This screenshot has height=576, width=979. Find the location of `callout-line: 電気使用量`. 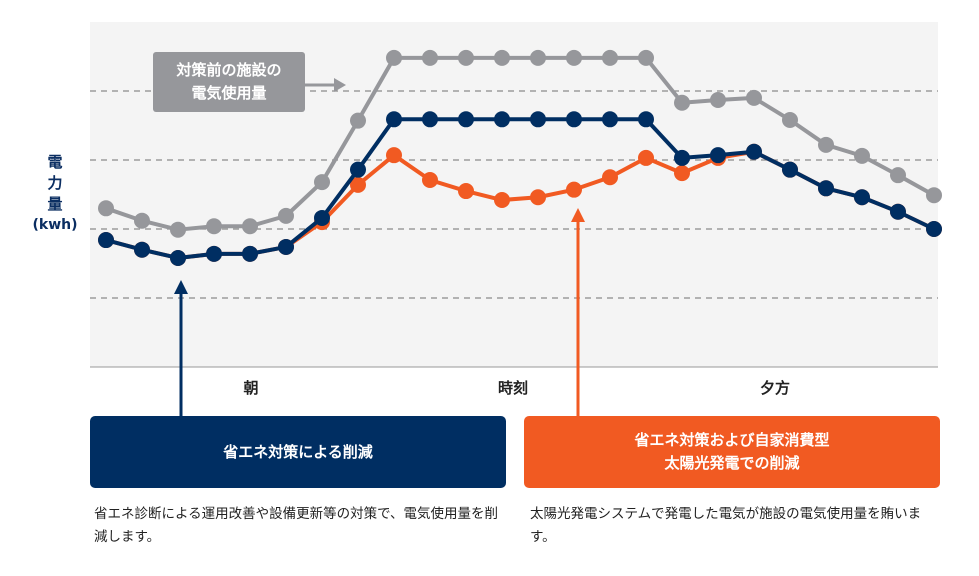

callout-line: 電気使用量 is located at coordinates (229, 93).